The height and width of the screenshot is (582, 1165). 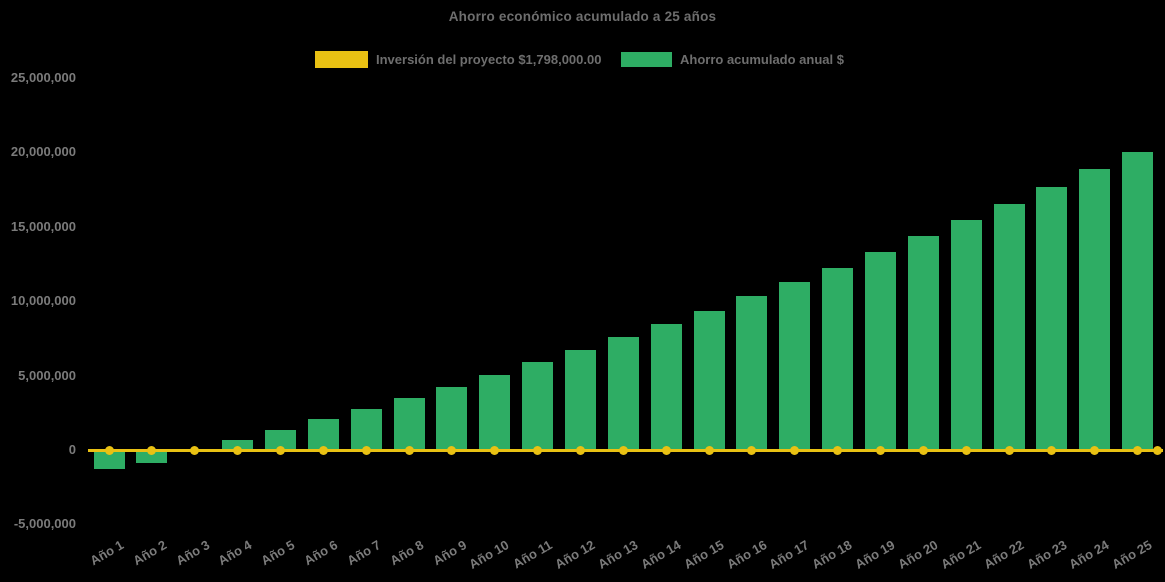 I want to click on x-tick-label: Año 13, so click(x=618, y=554).